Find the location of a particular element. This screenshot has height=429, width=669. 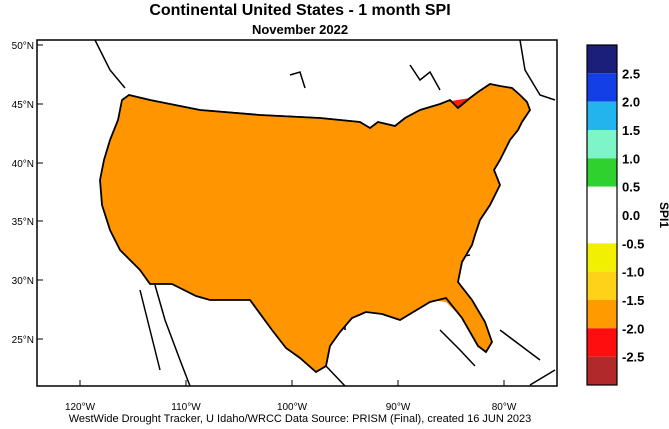

lat-label-25: 25°N is located at coordinates (23, 340).